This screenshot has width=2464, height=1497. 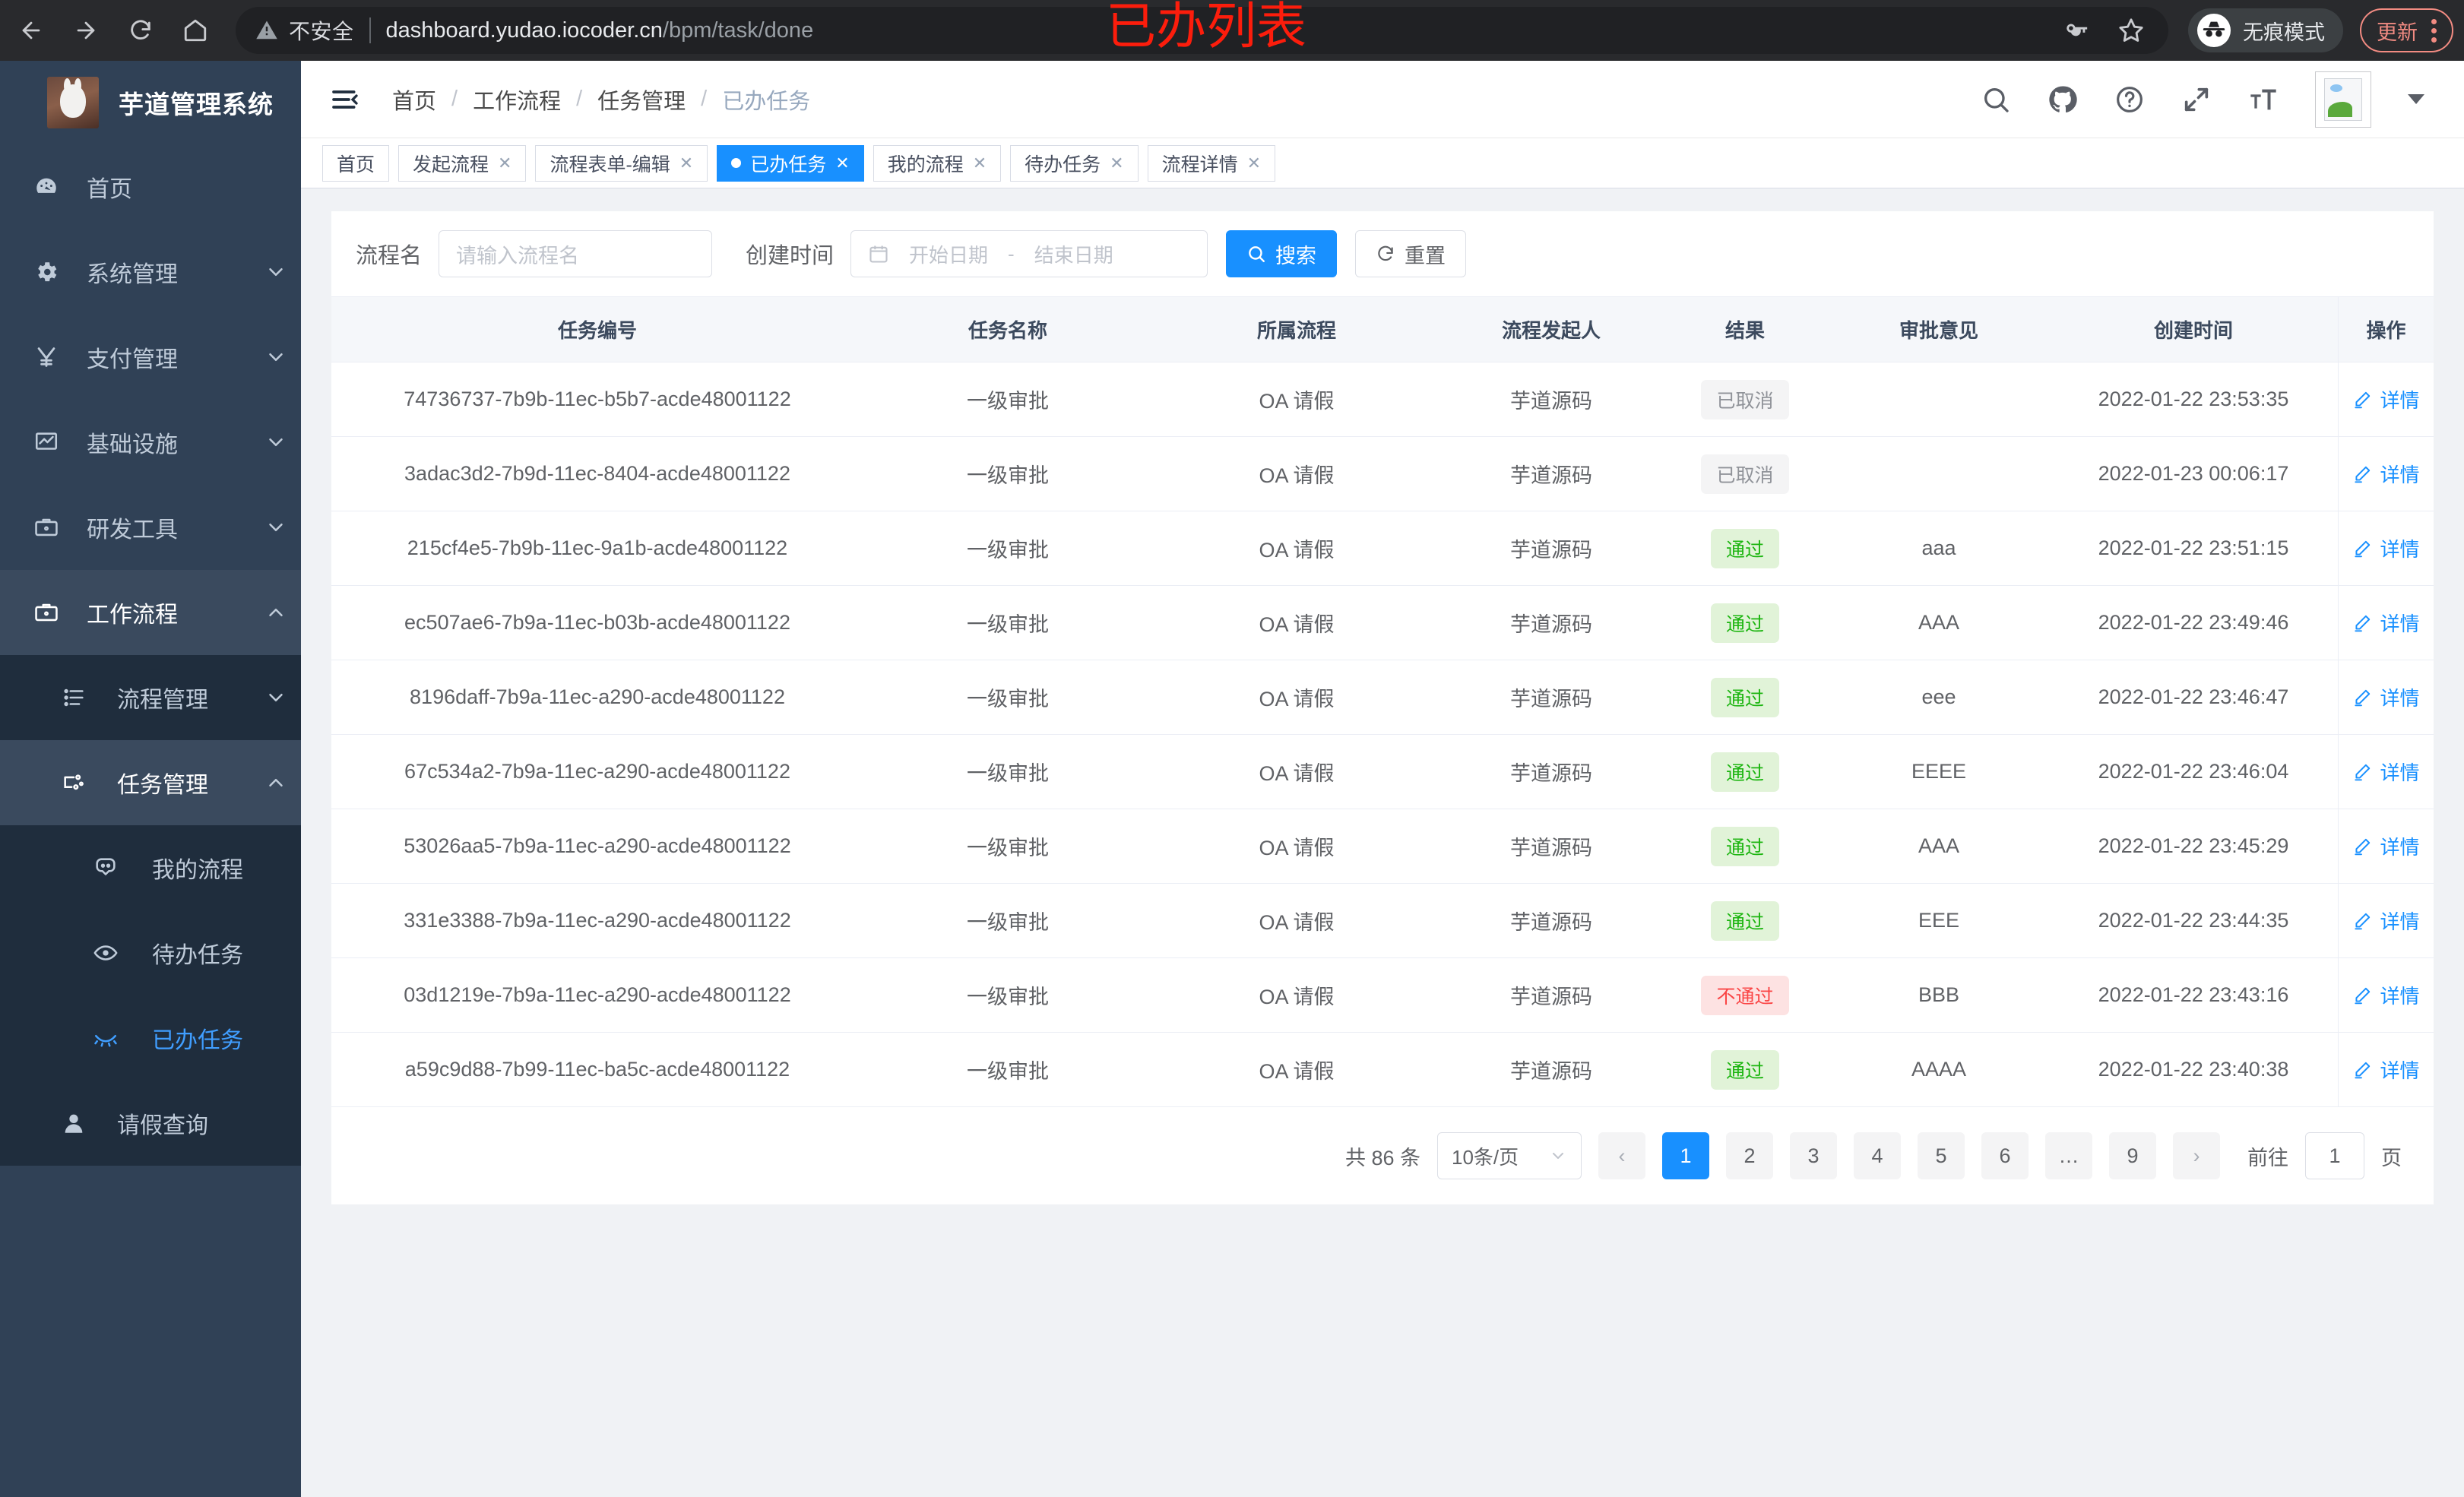 I want to click on browser-menu-icon, so click(x=2434, y=30).